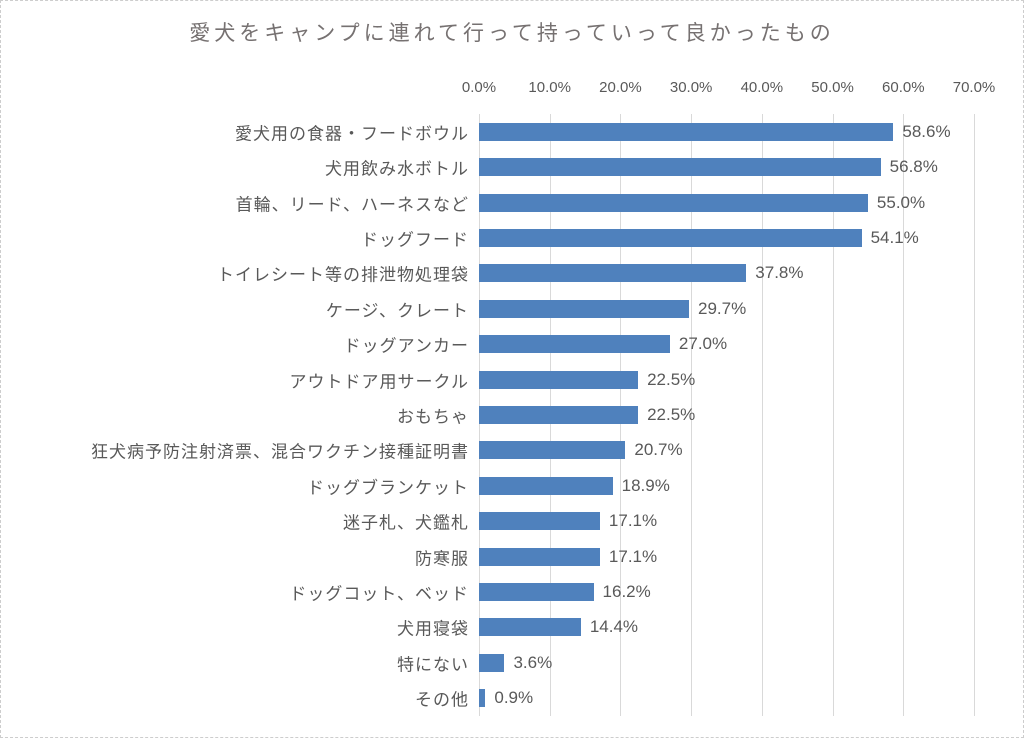 The height and width of the screenshot is (738, 1024). What do you see at coordinates (433, 629) in the screenshot?
I see `category-label: 犬用寝袋` at bounding box center [433, 629].